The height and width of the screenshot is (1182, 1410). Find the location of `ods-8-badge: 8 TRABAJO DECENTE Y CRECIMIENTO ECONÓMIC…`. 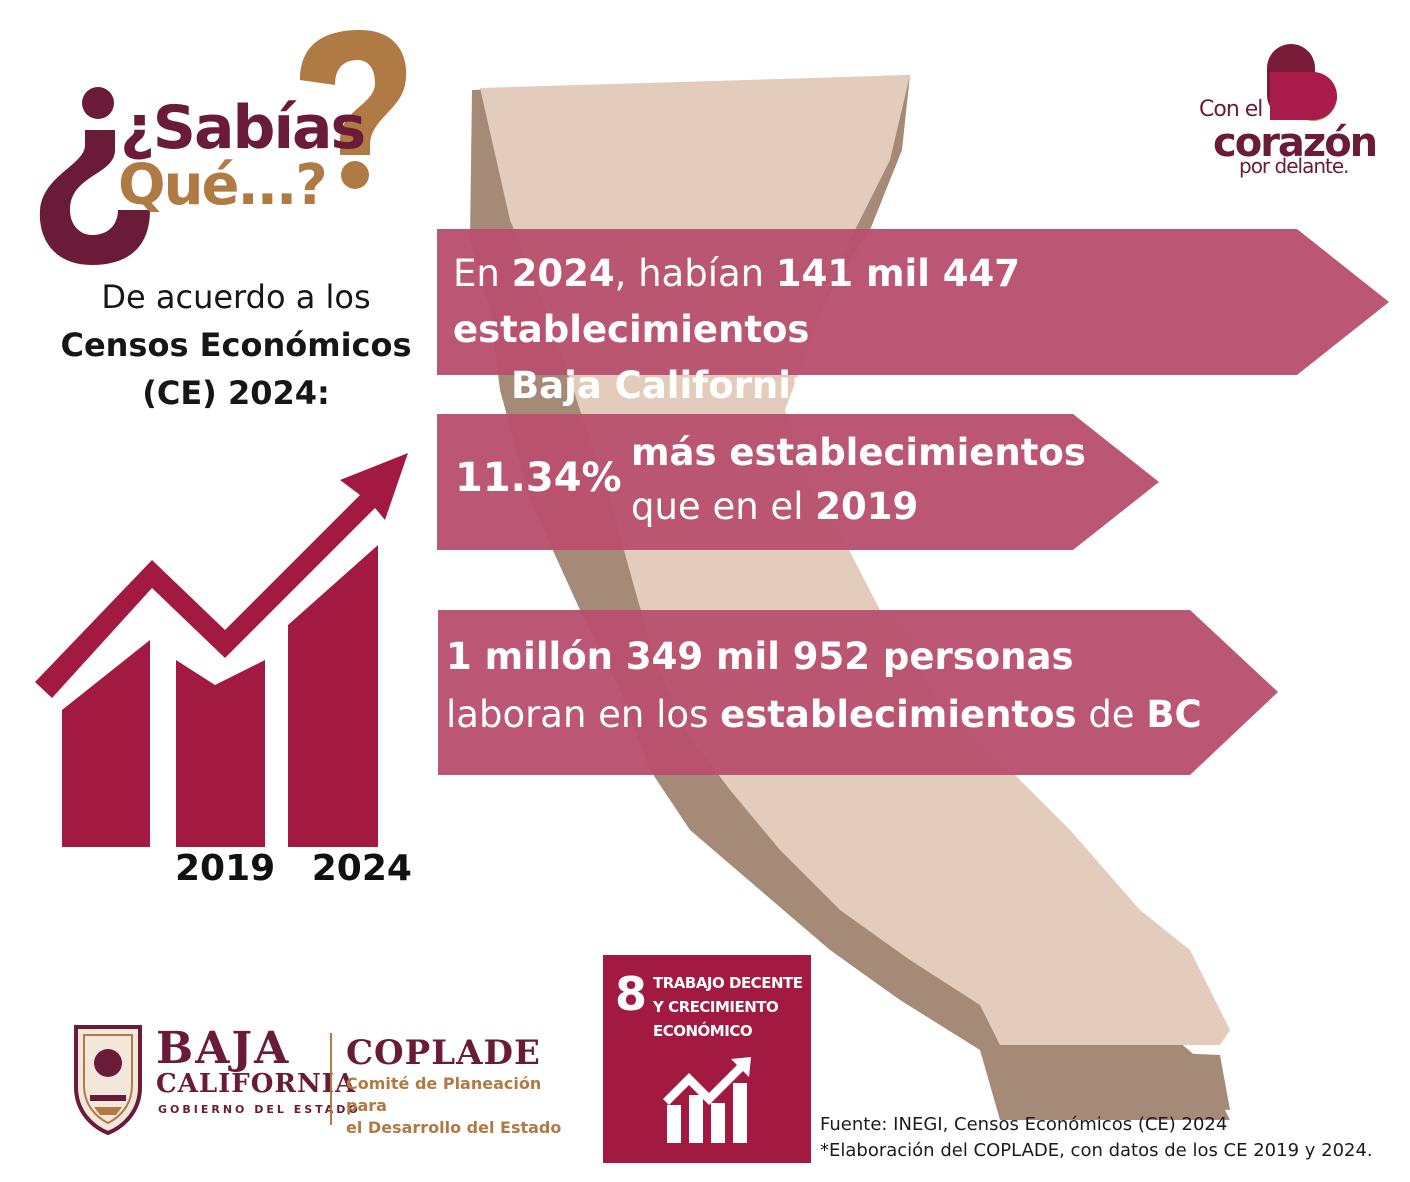

ods-8-badge: 8 TRABAJO DECENTE Y CRECIMIENTO ECONÓMIC… is located at coordinates (707, 1059).